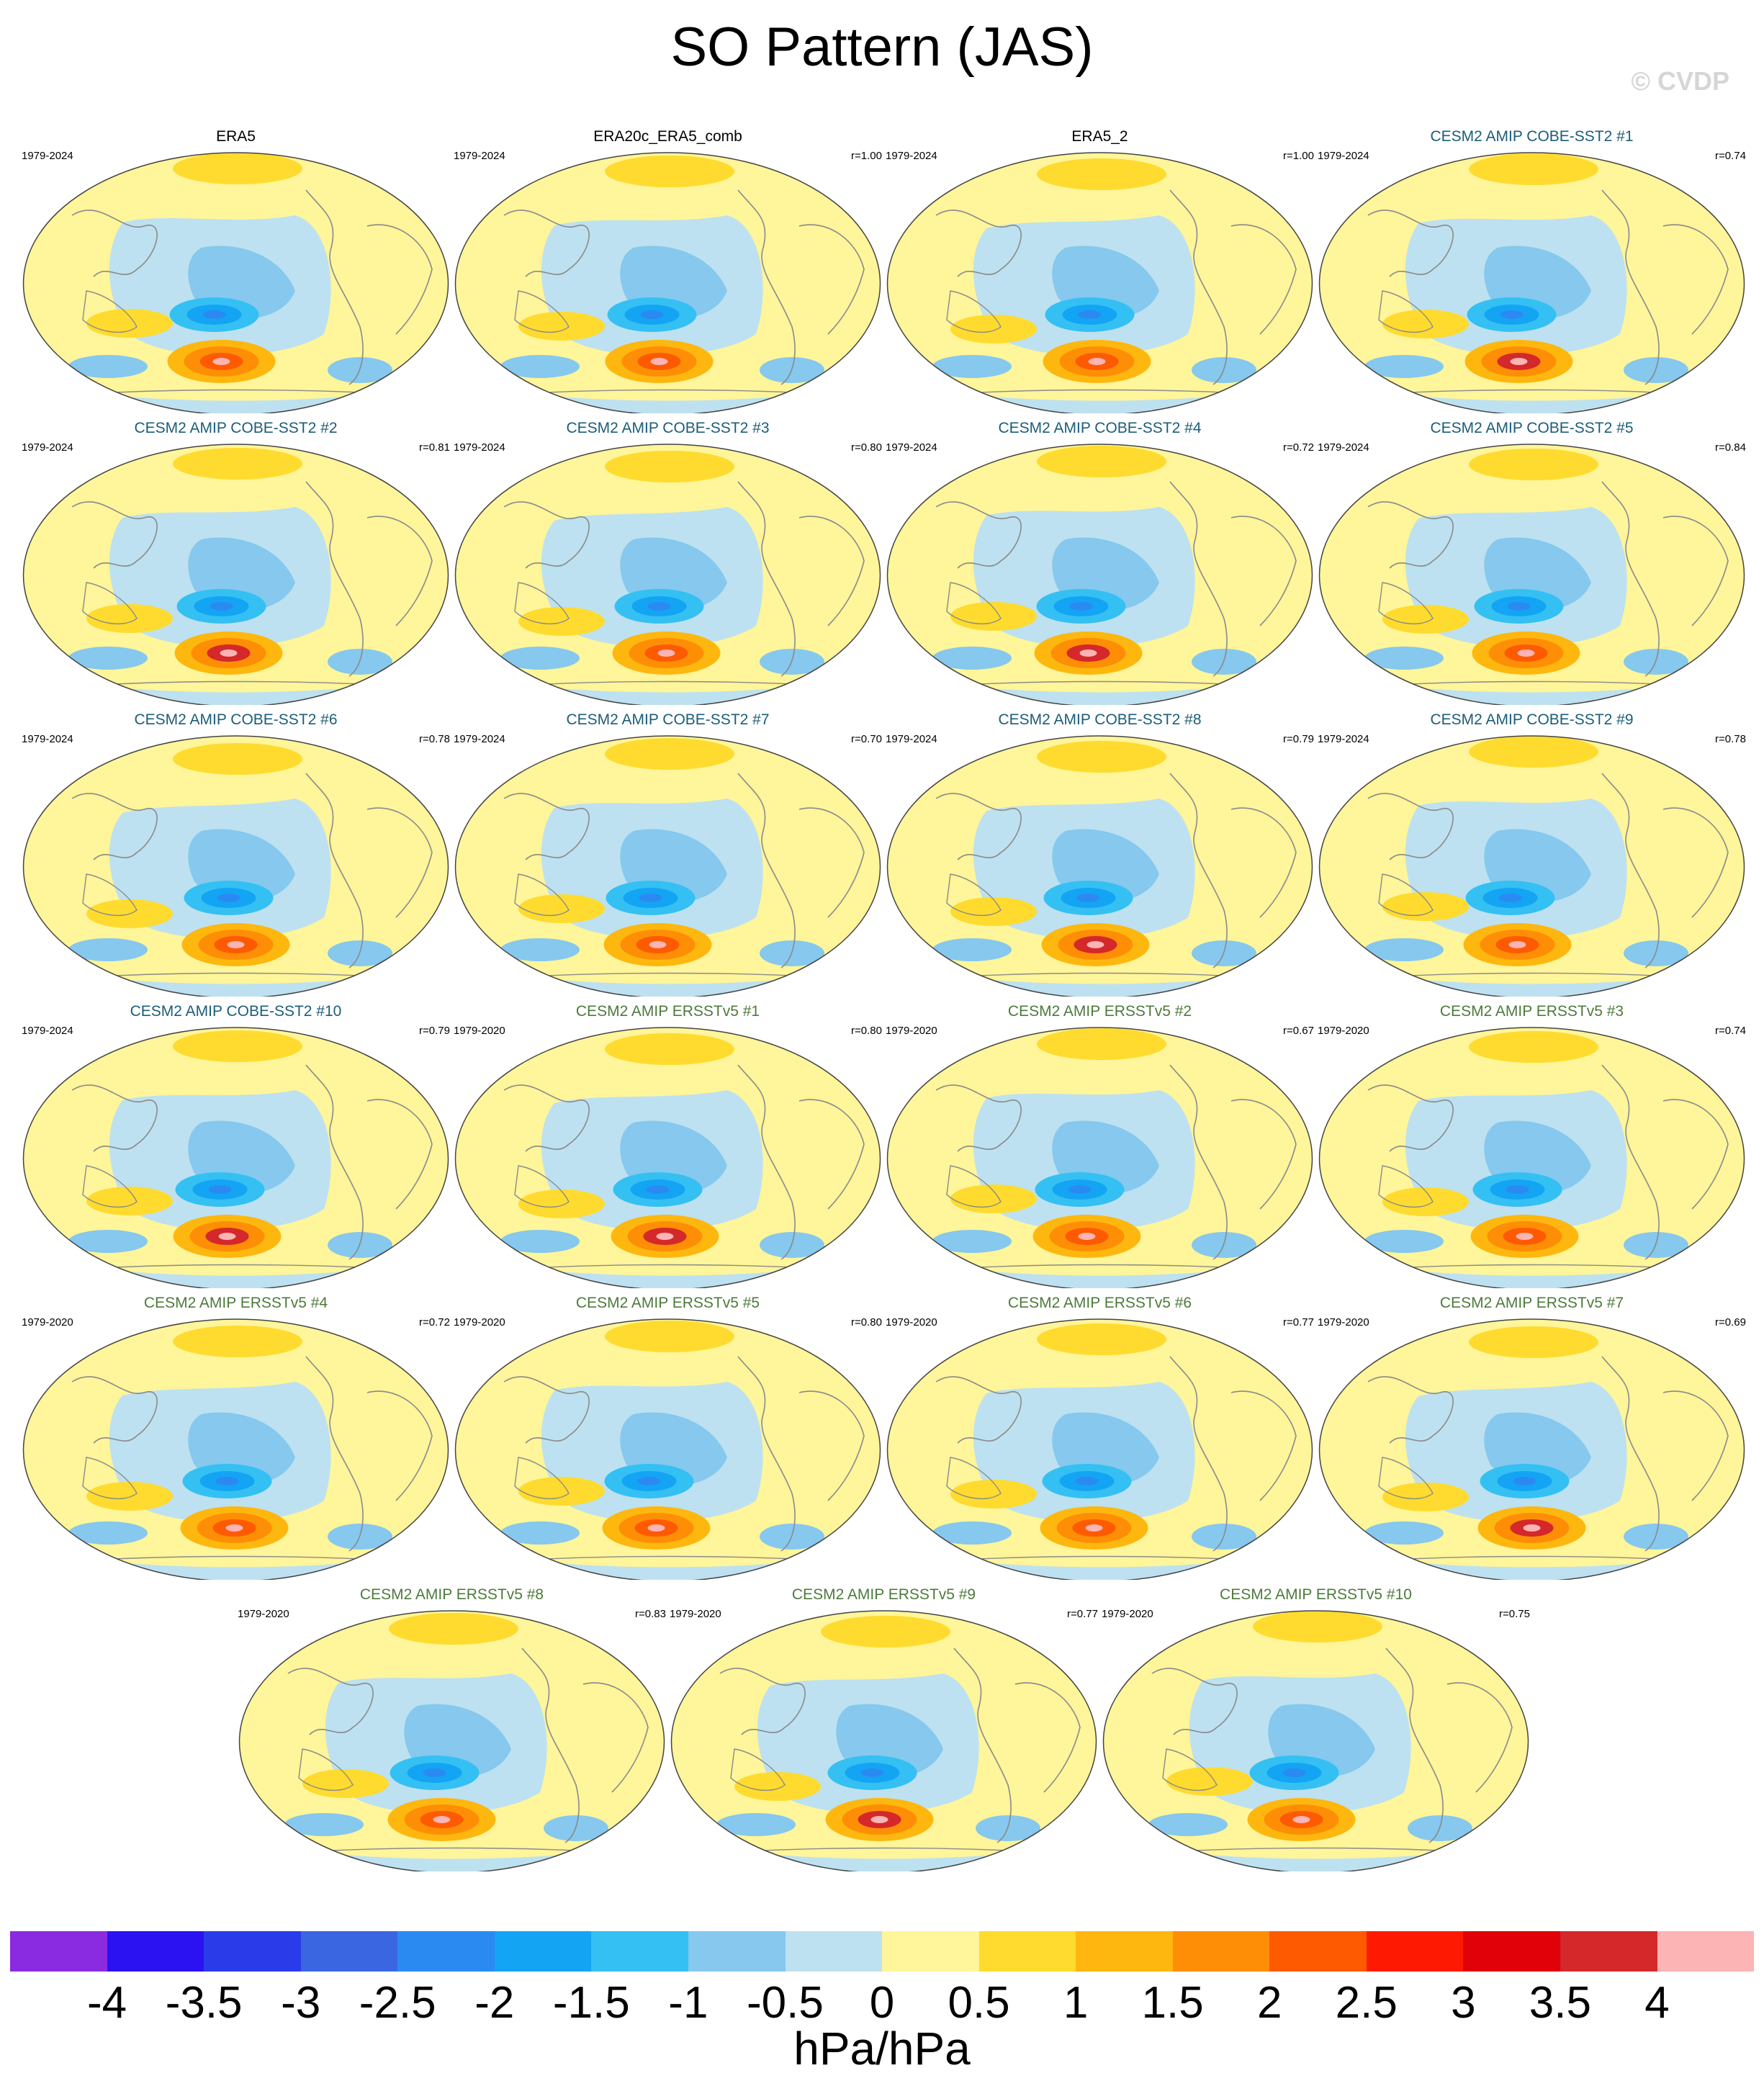 The height and width of the screenshot is (2086, 1764). Describe the element at coordinates (667, 1012) in the screenshot. I see `panel-title: CESM2 AMIP ERSSTv5 #1` at that location.